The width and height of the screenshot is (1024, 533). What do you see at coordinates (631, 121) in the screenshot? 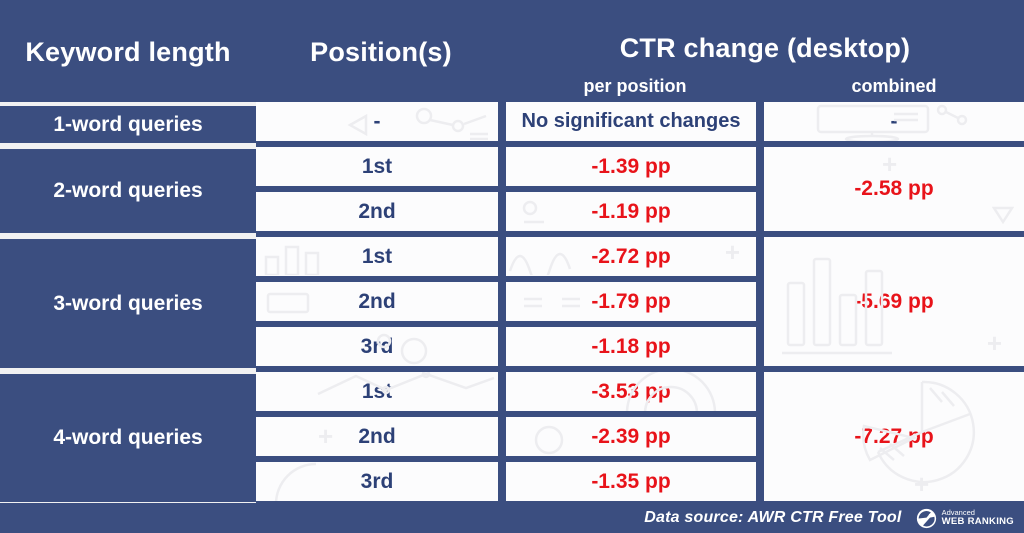
I see `per-position-value: No significant changes` at bounding box center [631, 121].